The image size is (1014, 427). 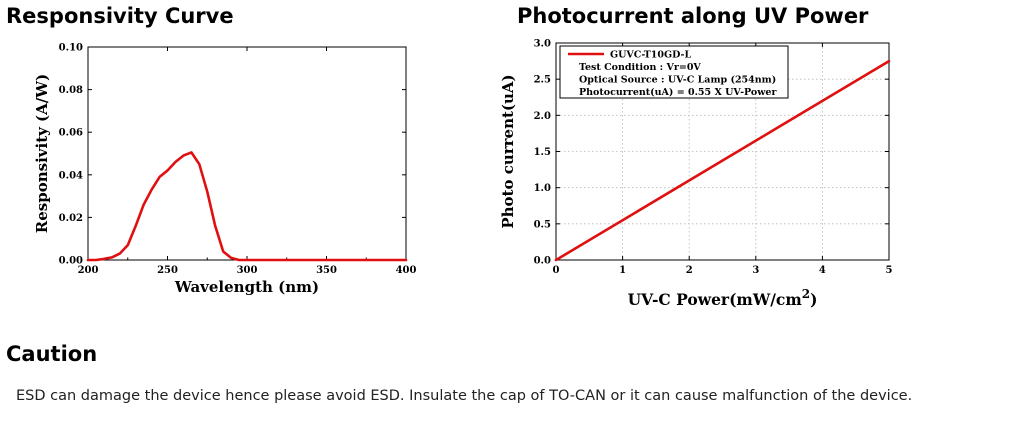 What do you see at coordinates (120, 16) in the screenshot?
I see `responsivity-chart-title: Responsivity Curve` at bounding box center [120, 16].